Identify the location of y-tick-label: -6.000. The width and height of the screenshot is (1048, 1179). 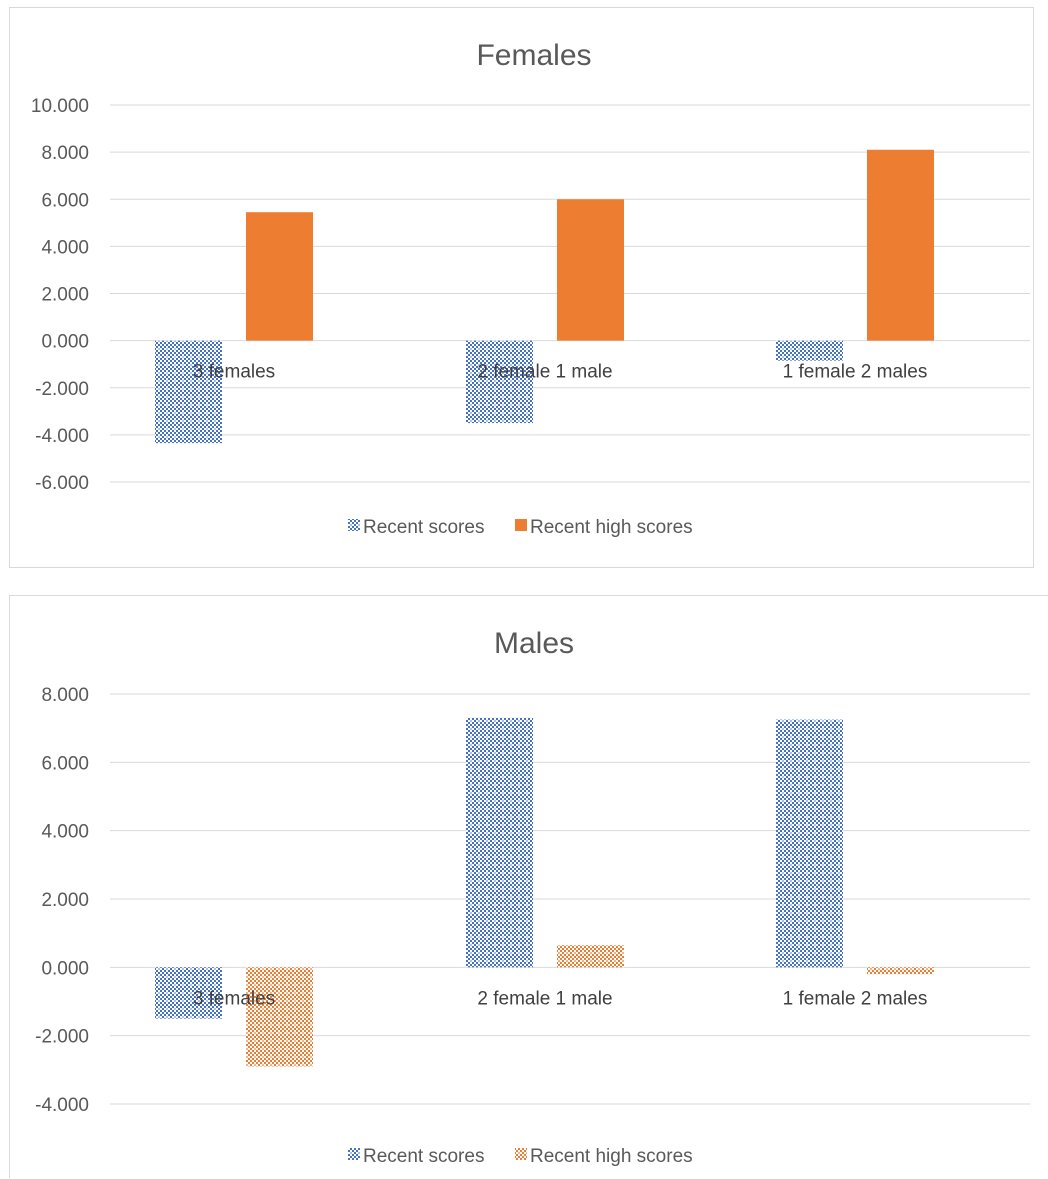
(62, 483).